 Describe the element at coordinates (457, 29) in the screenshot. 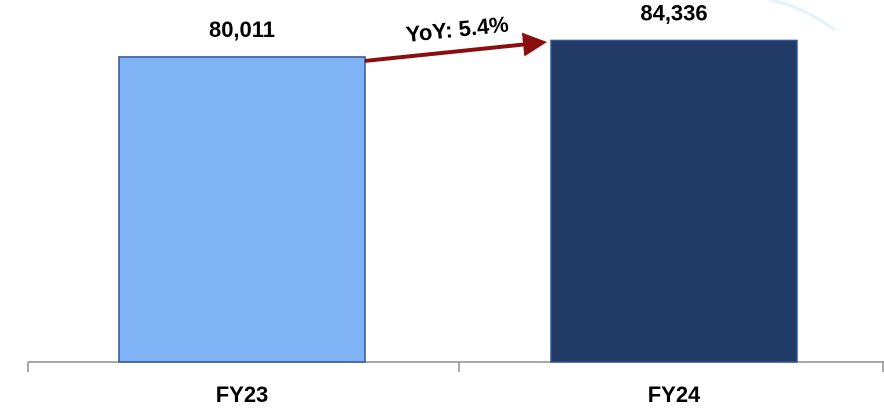

I see `yoy-annotation-label: YoY: 5.4%` at that location.